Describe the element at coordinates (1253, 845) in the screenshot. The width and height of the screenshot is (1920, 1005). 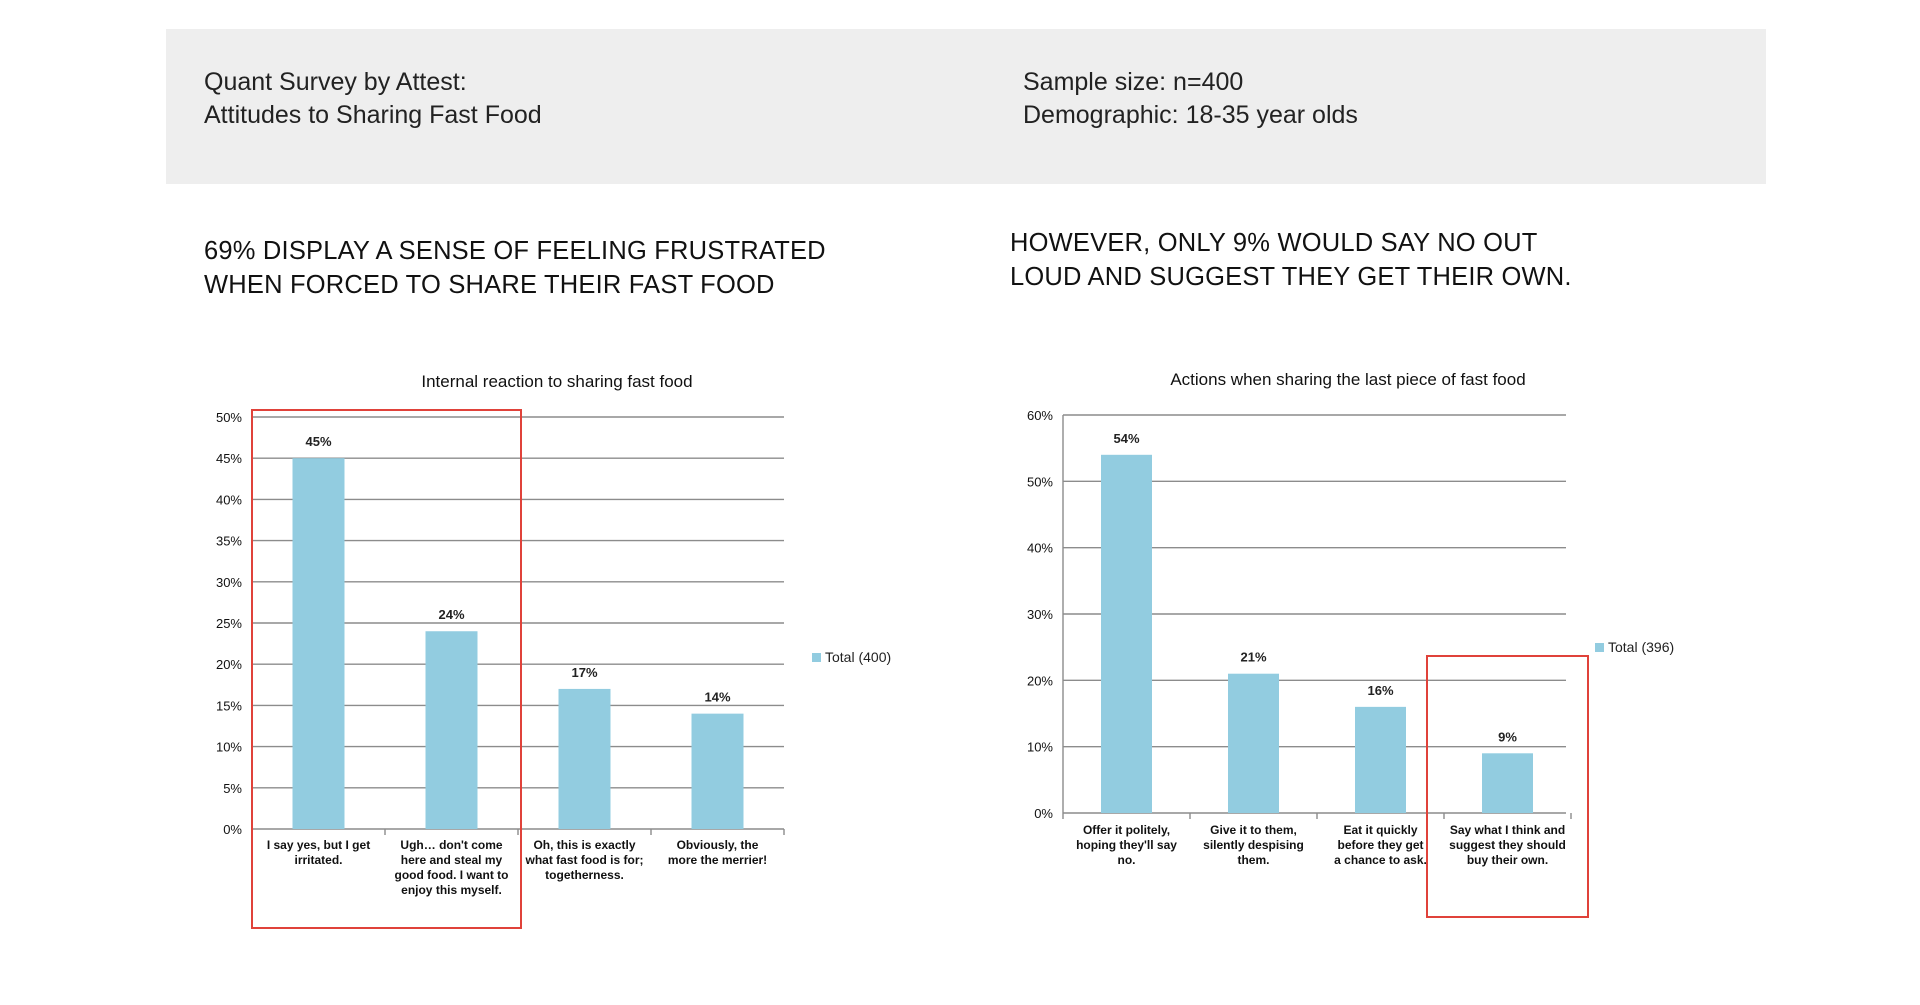
I see `chart2-category-label: silently despising` at that location.